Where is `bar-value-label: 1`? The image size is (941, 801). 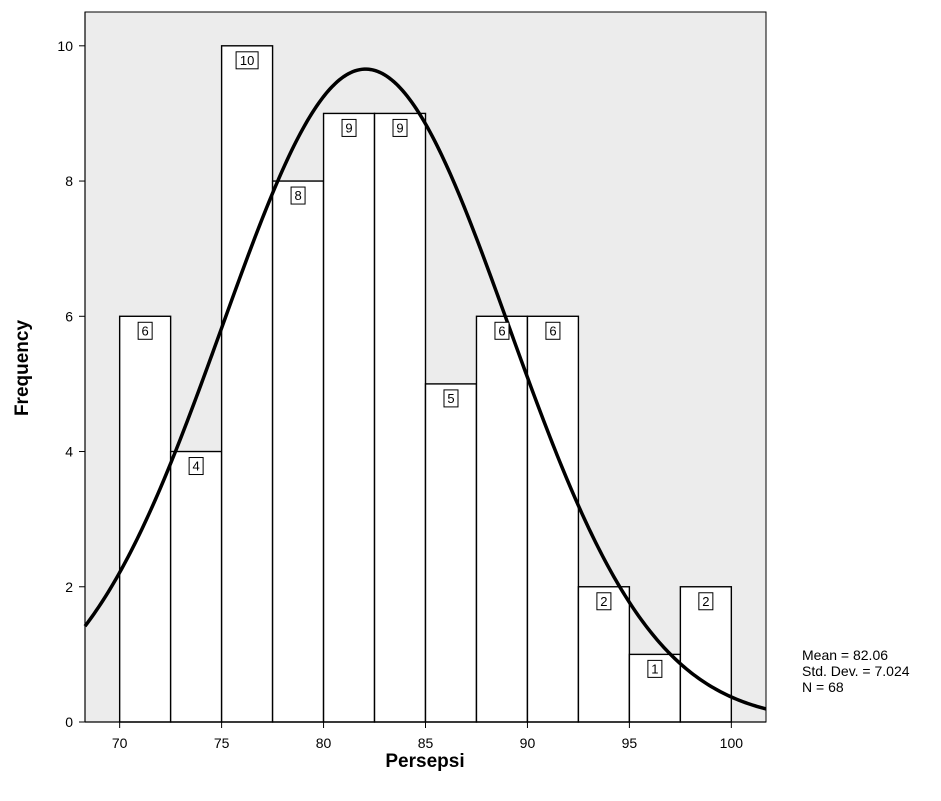 bar-value-label: 1 is located at coordinates (655, 668).